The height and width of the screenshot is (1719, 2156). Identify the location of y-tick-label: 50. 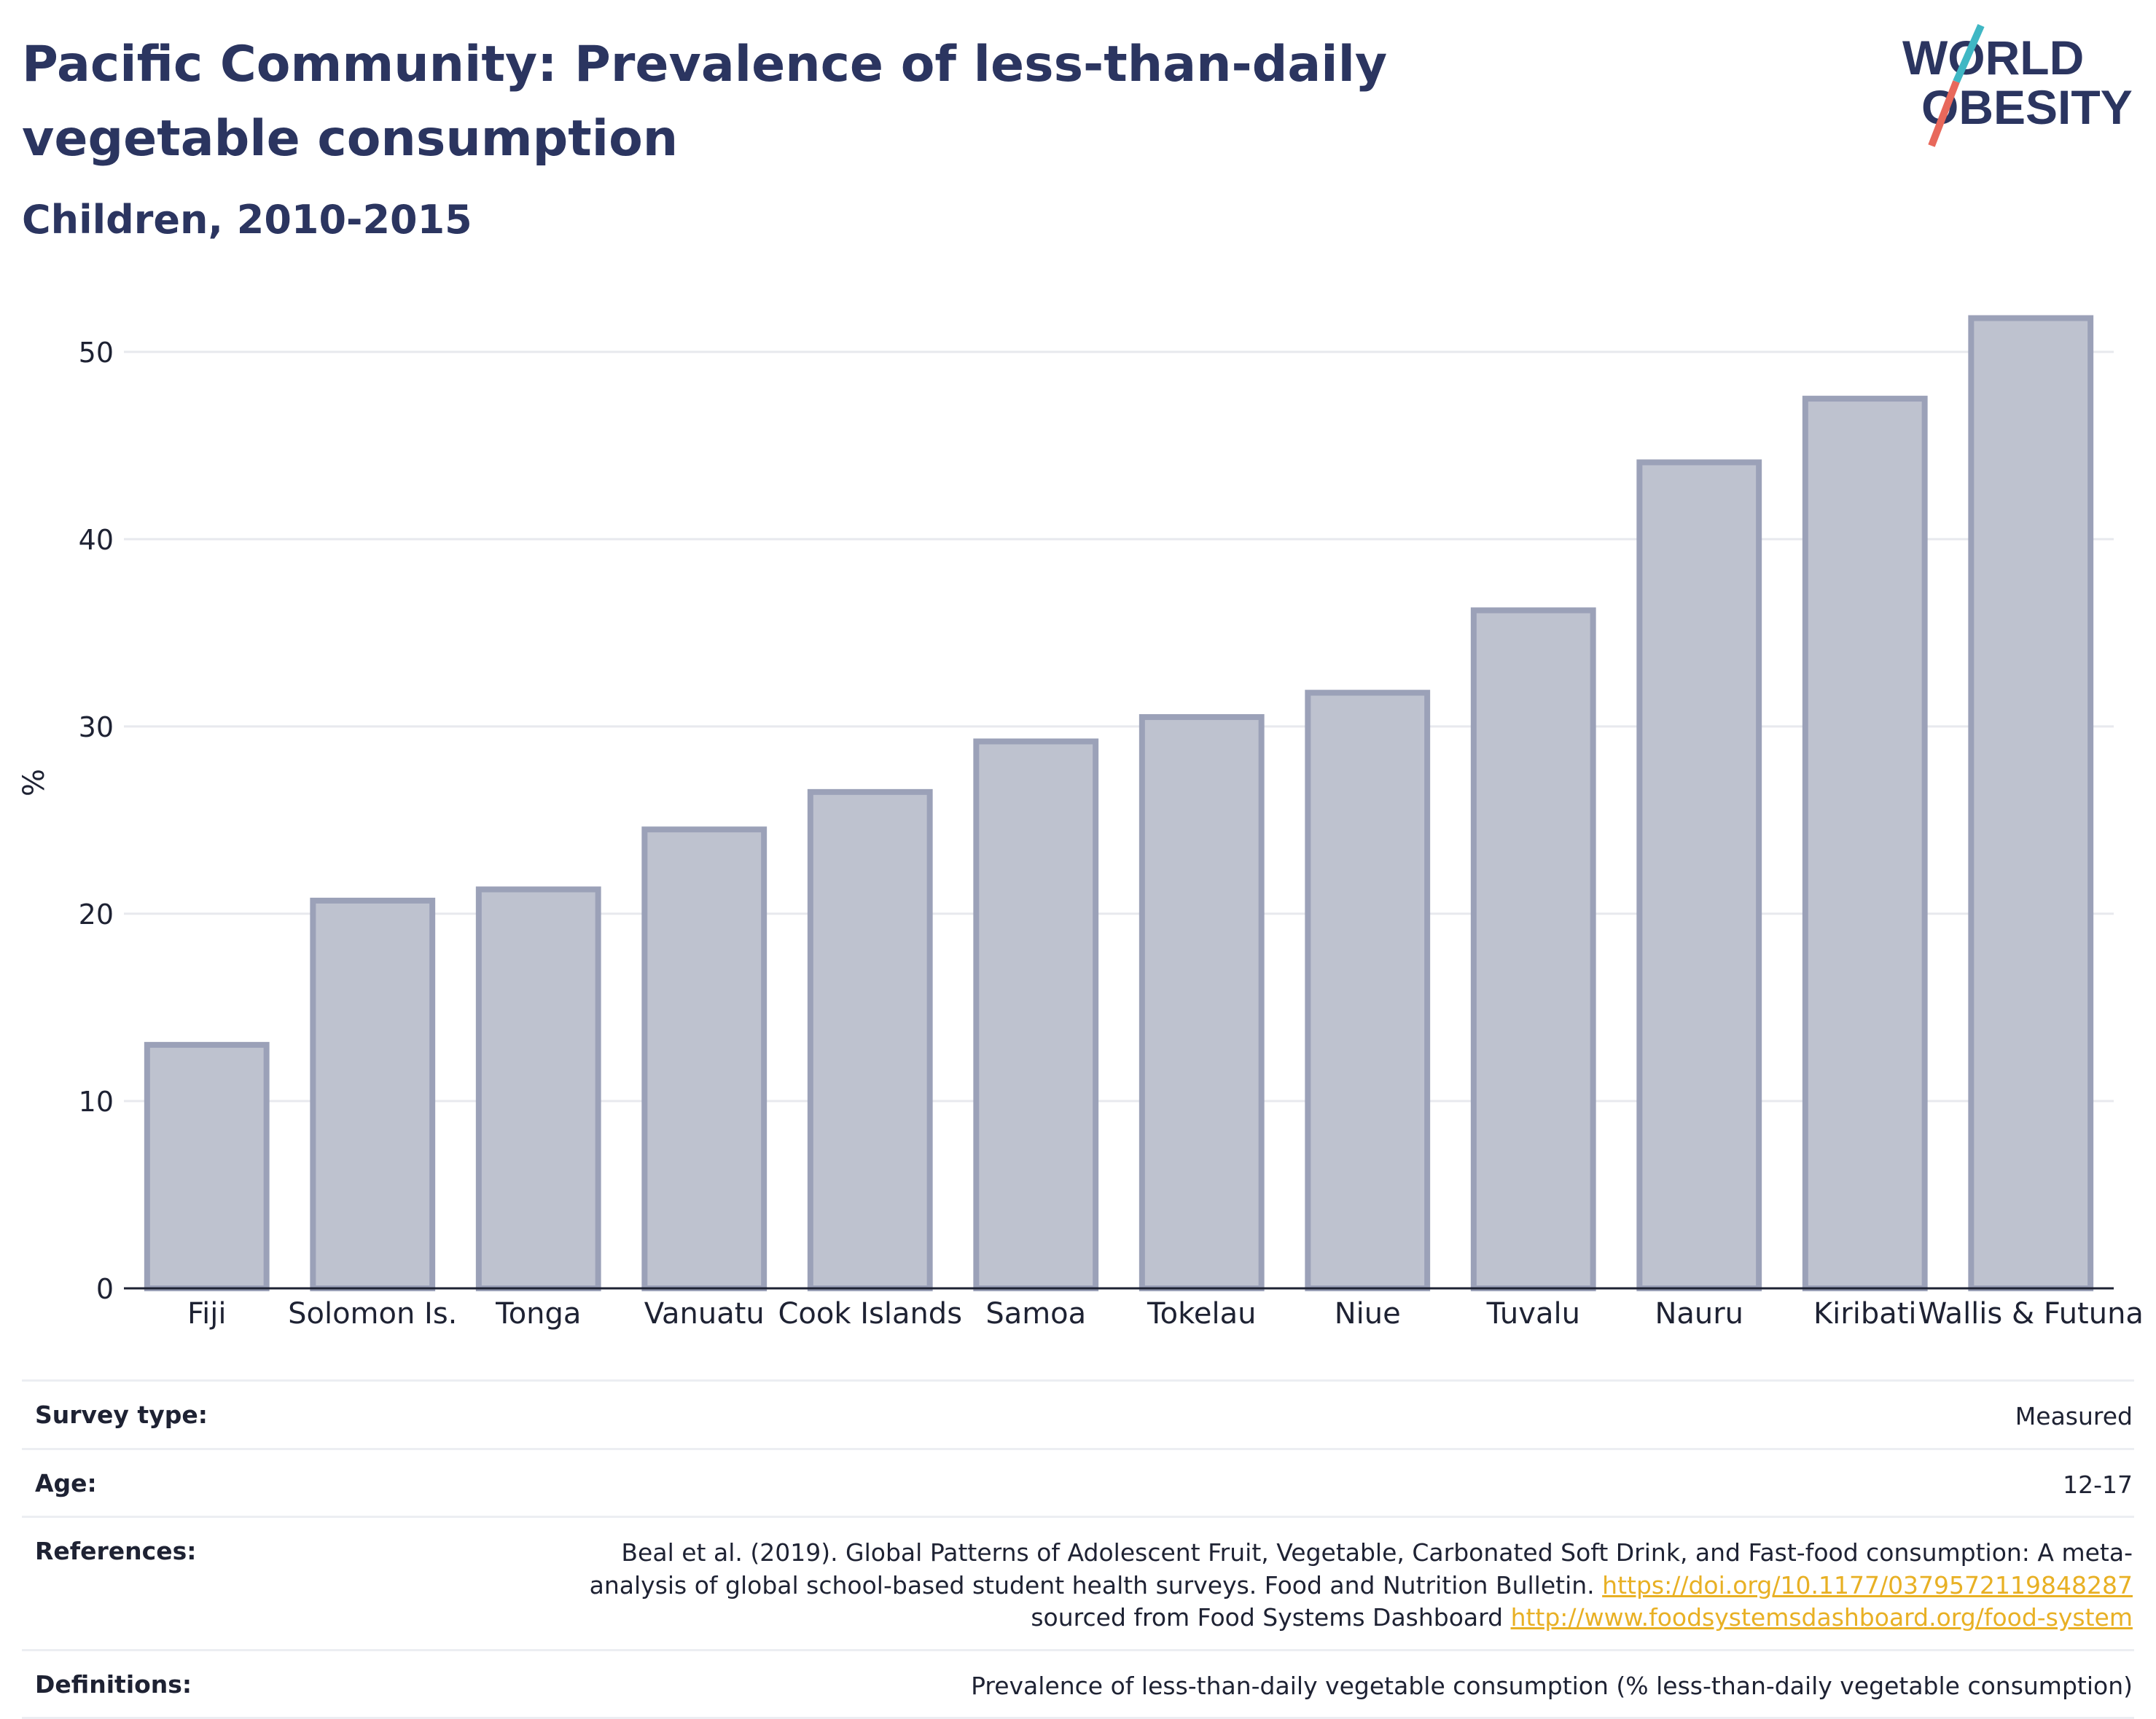
(97, 353).